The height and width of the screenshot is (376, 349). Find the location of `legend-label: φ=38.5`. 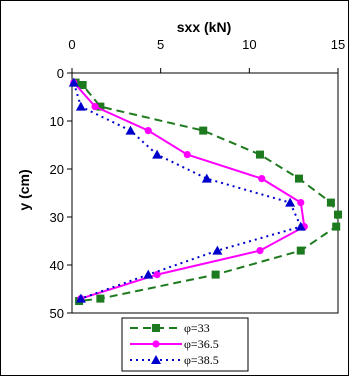

legend-label: φ=38.5 is located at coordinates (201, 360).